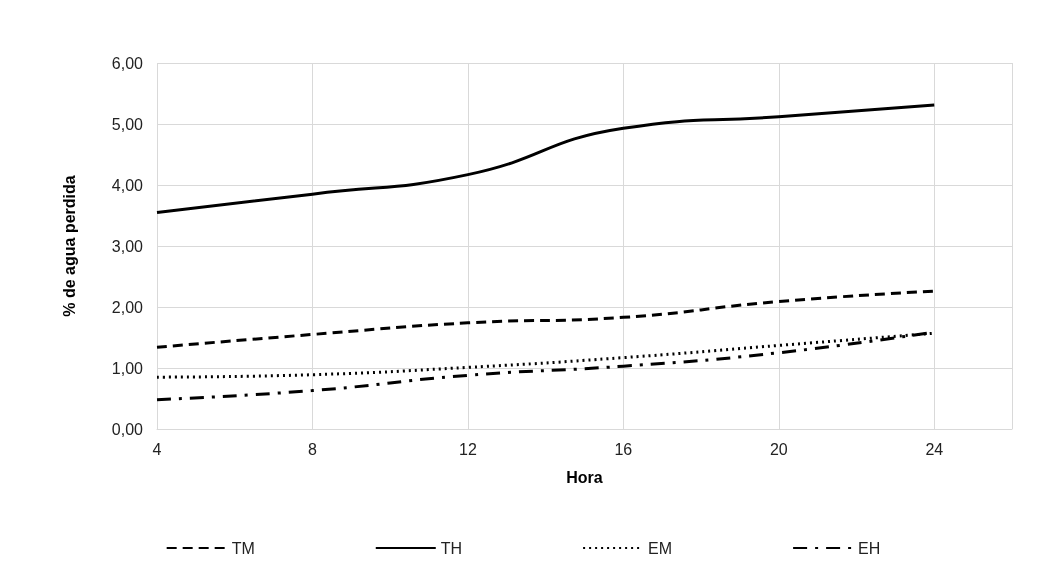 The height and width of the screenshot is (569, 1046). I want to click on legend-label: EM, so click(660, 548).